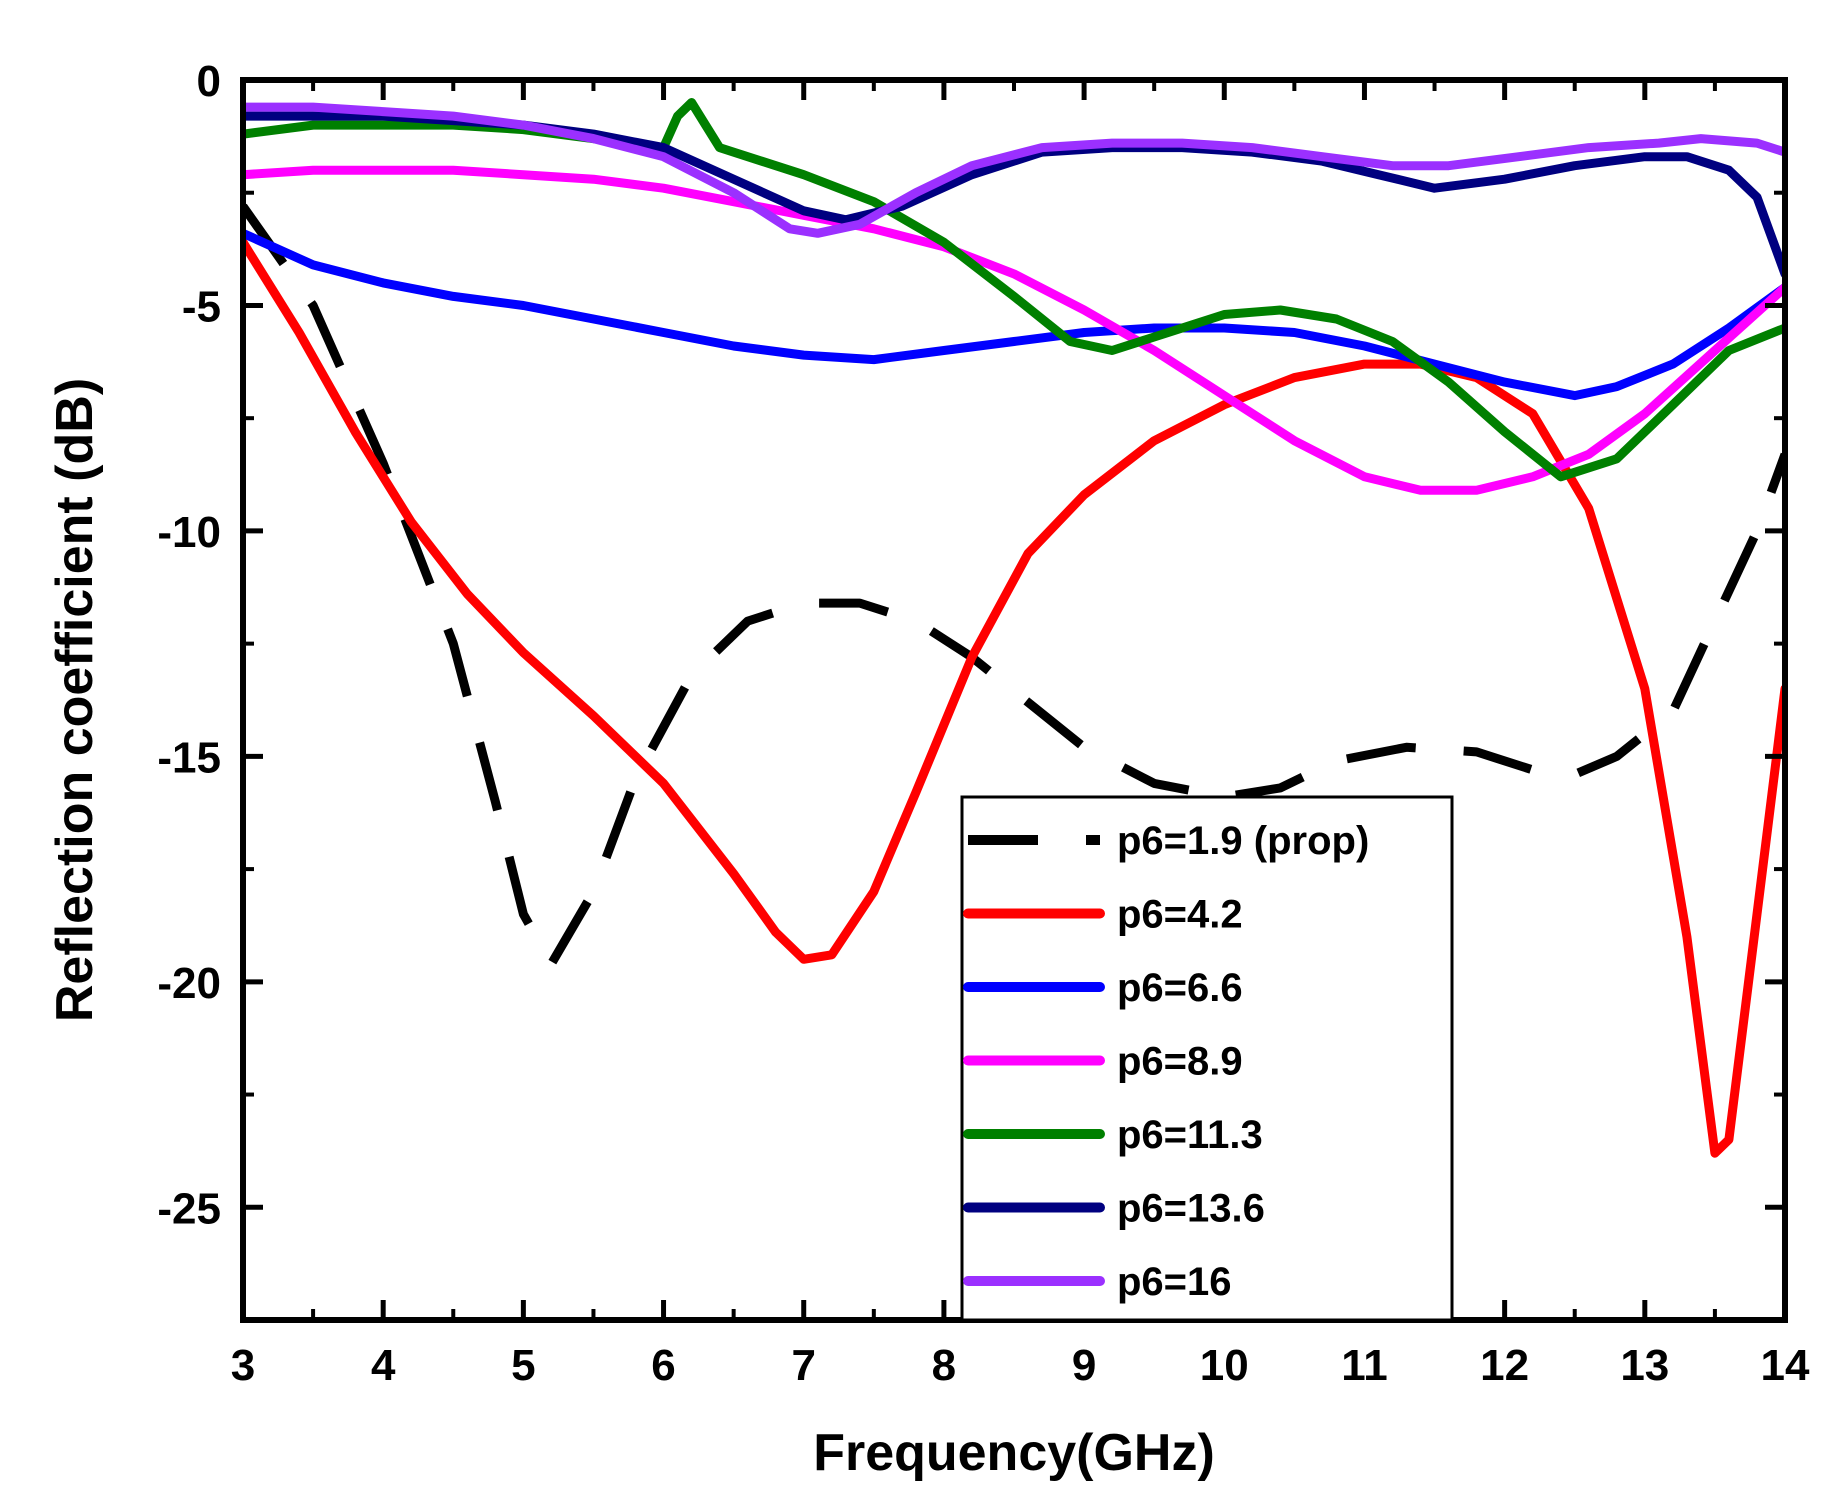 The image size is (1840, 1490). Describe the element at coordinates (1504, 1365) in the screenshot. I see `x-tick-label: 12` at that location.